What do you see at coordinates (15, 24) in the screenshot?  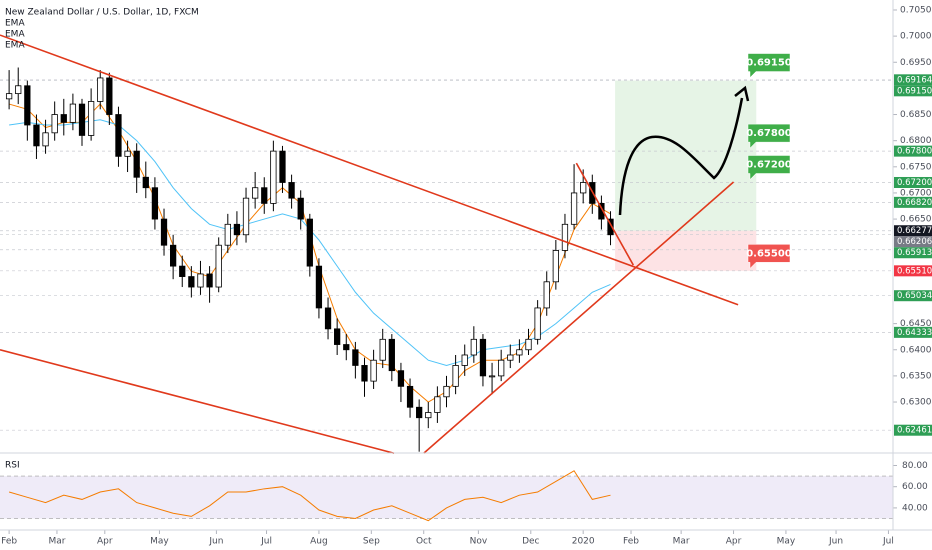 I see `legend-item: EMA` at bounding box center [15, 24].